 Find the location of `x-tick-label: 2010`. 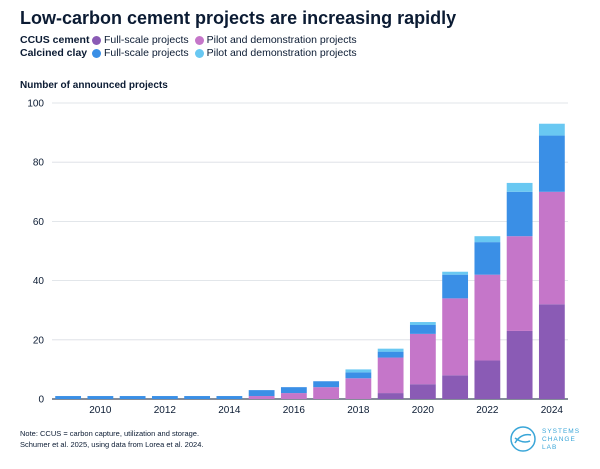

x-tick-label: 2010 is located at coordinates (100, 410).